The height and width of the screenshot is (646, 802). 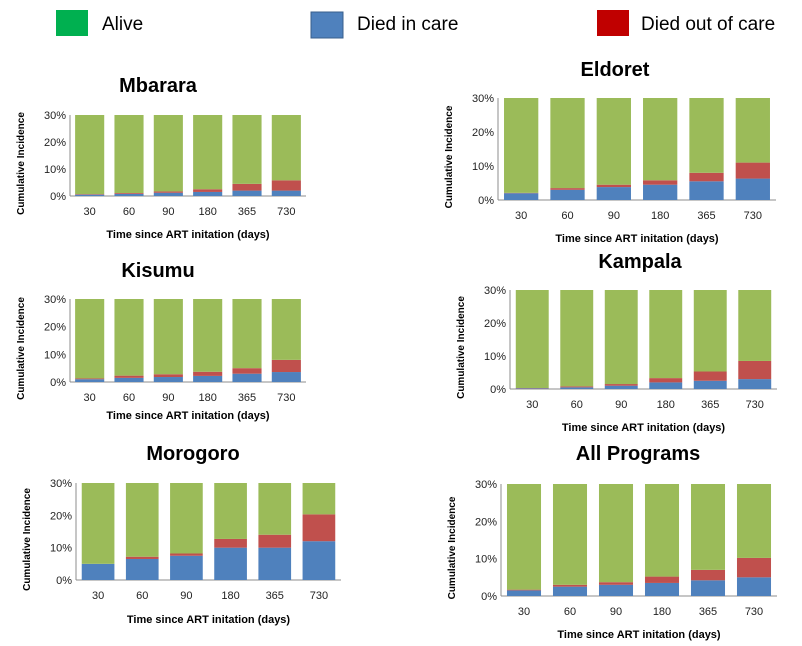 What do you see at coordinates (638, 454) in the screenshot?
I see `chart-title: All Programs` at bounding box center [638, 454].